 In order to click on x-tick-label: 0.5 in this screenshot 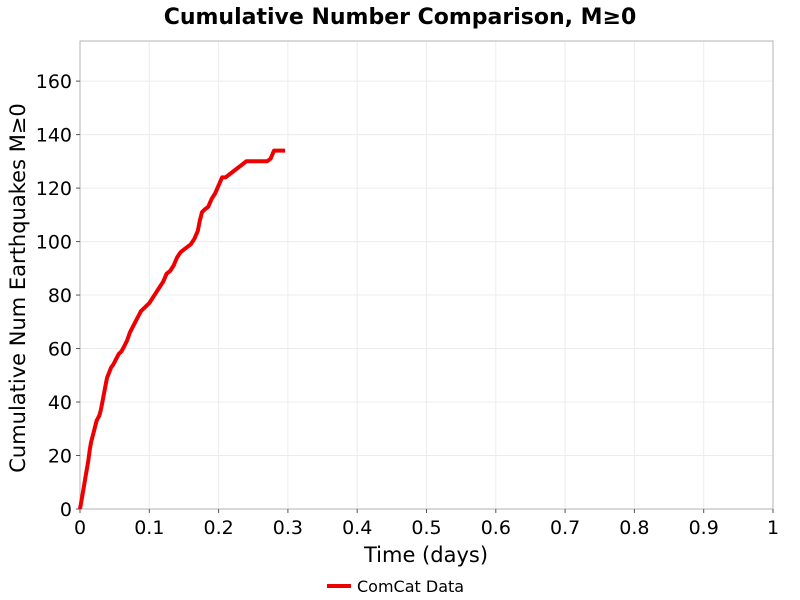, I will do `click(426, 528)`.